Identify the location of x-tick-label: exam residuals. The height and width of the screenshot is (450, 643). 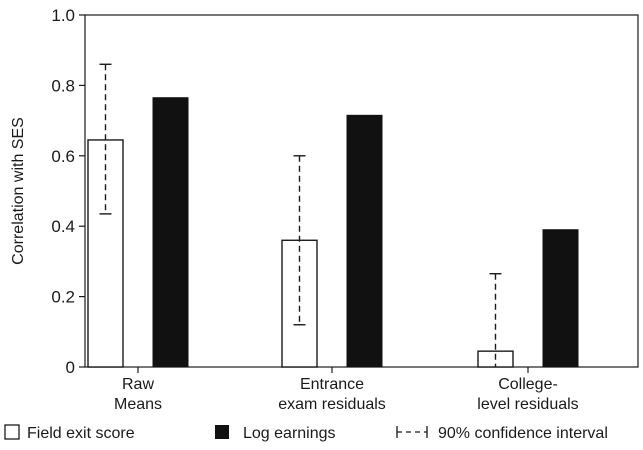
(332, 404).